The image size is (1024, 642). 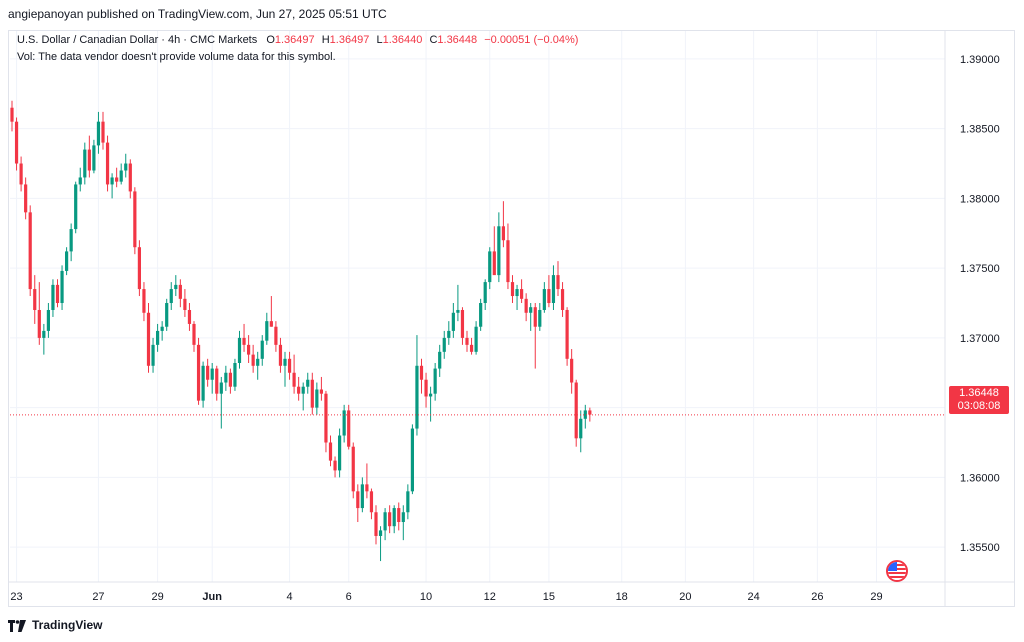 What do you see at coordinates (17, 625) in the screenshot?
I see `tradingview-logo-icon` at bounding box center [17, 625].